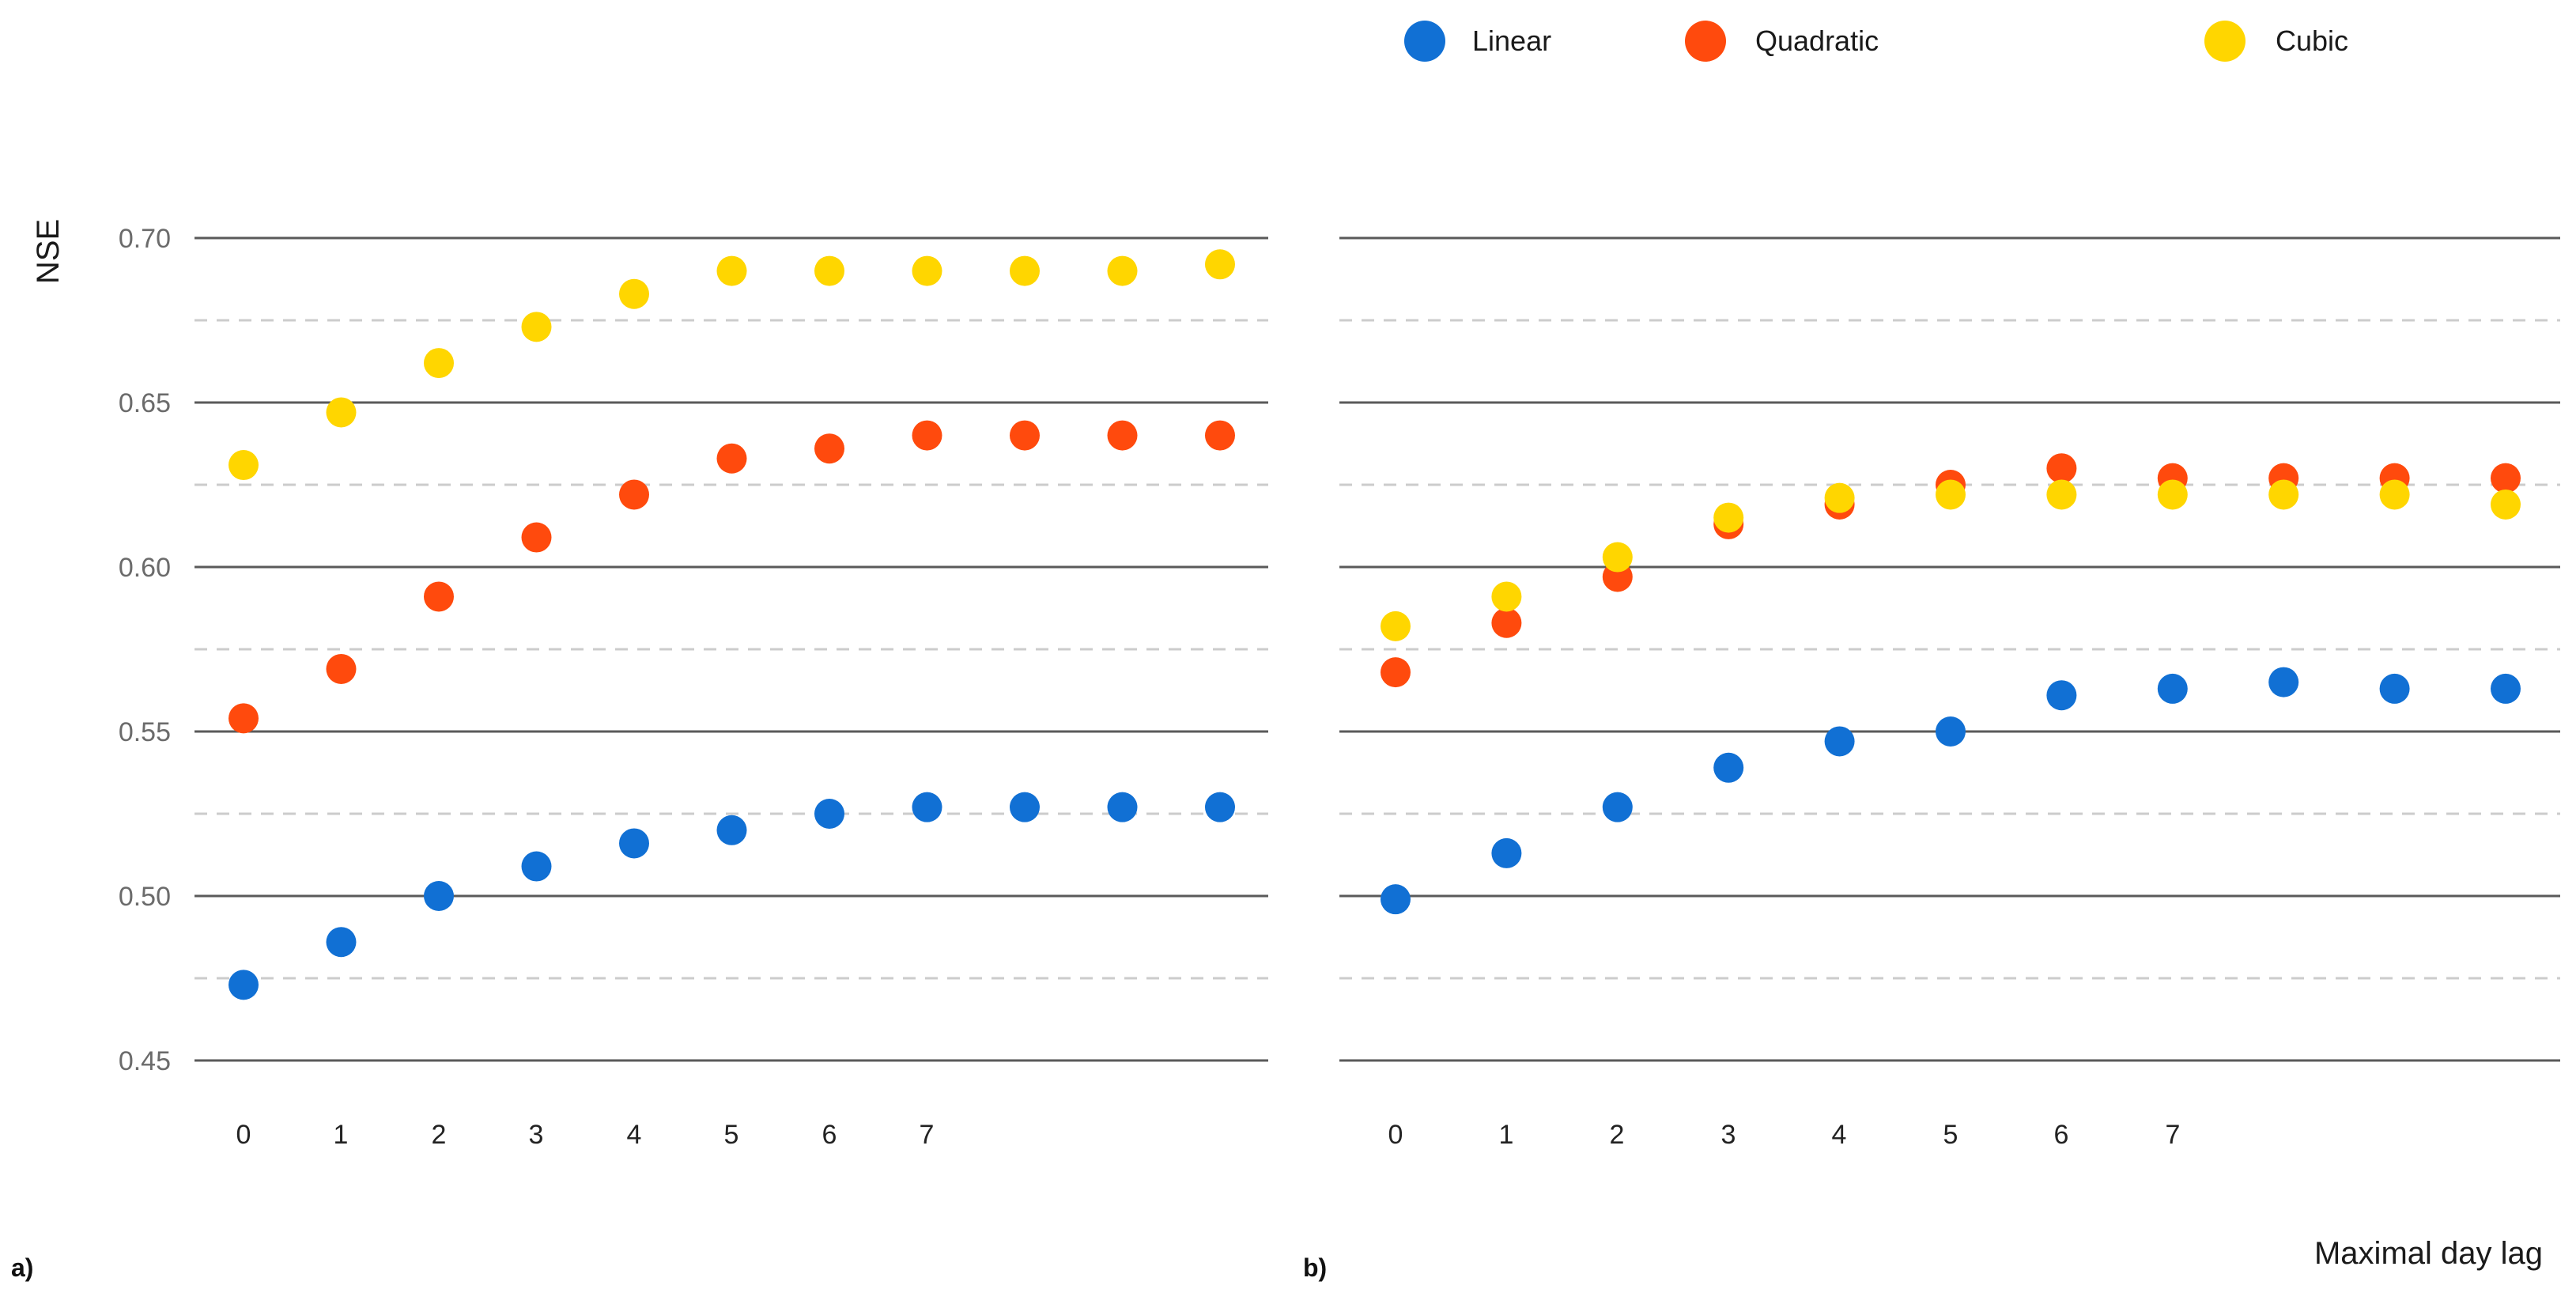 The image size is (2576, 1308). What do you see at coordinates (145, 897) in the screenshot?
I see `y-tick-label: 0.50` at bounding box center [145, 897].